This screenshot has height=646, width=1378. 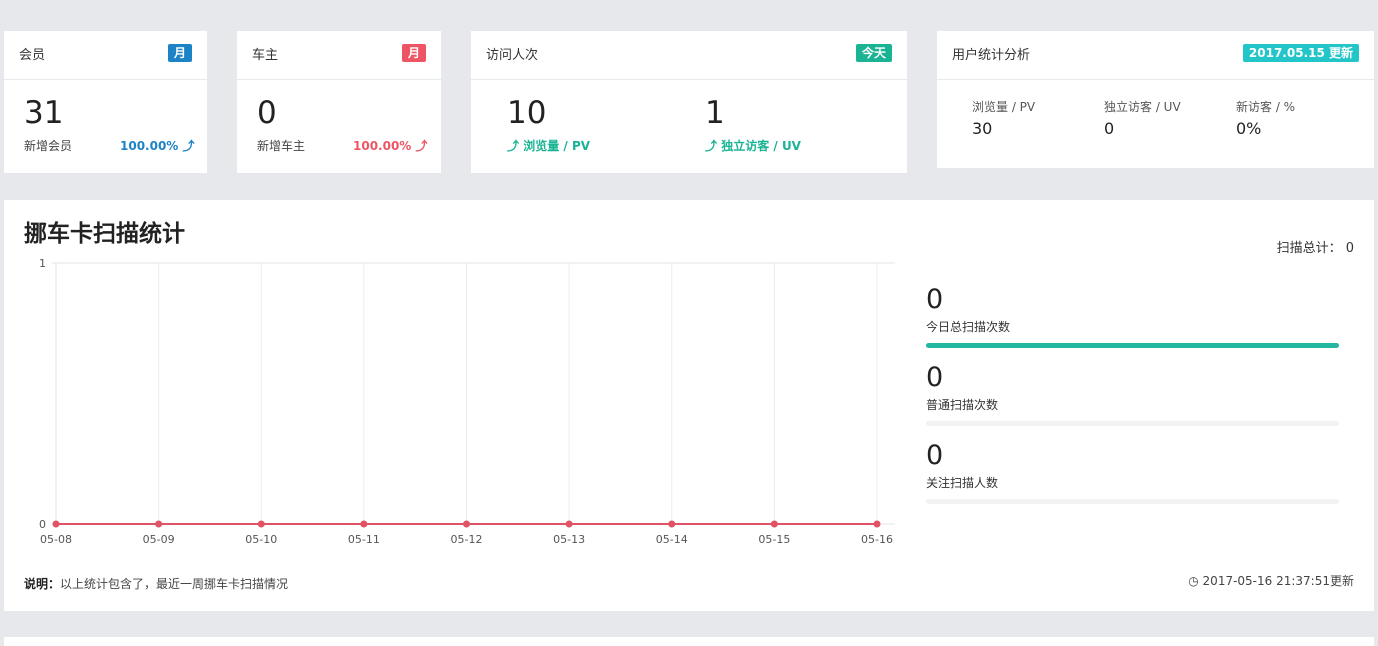 What do you see at coordinates (1249, 128) in the screenshot?
I see `new-visitor-value: 0%` at bounding box center [1249, 128].